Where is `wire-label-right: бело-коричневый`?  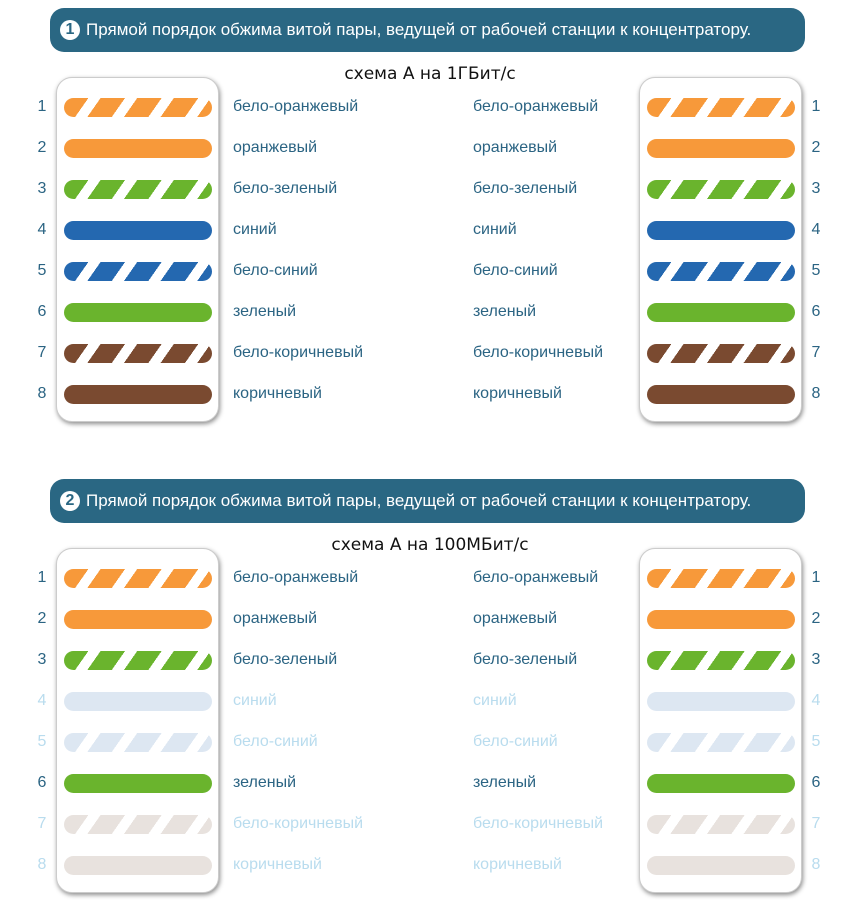 wire-label-right: бело-коричневый is located at coordinates (538, 352).